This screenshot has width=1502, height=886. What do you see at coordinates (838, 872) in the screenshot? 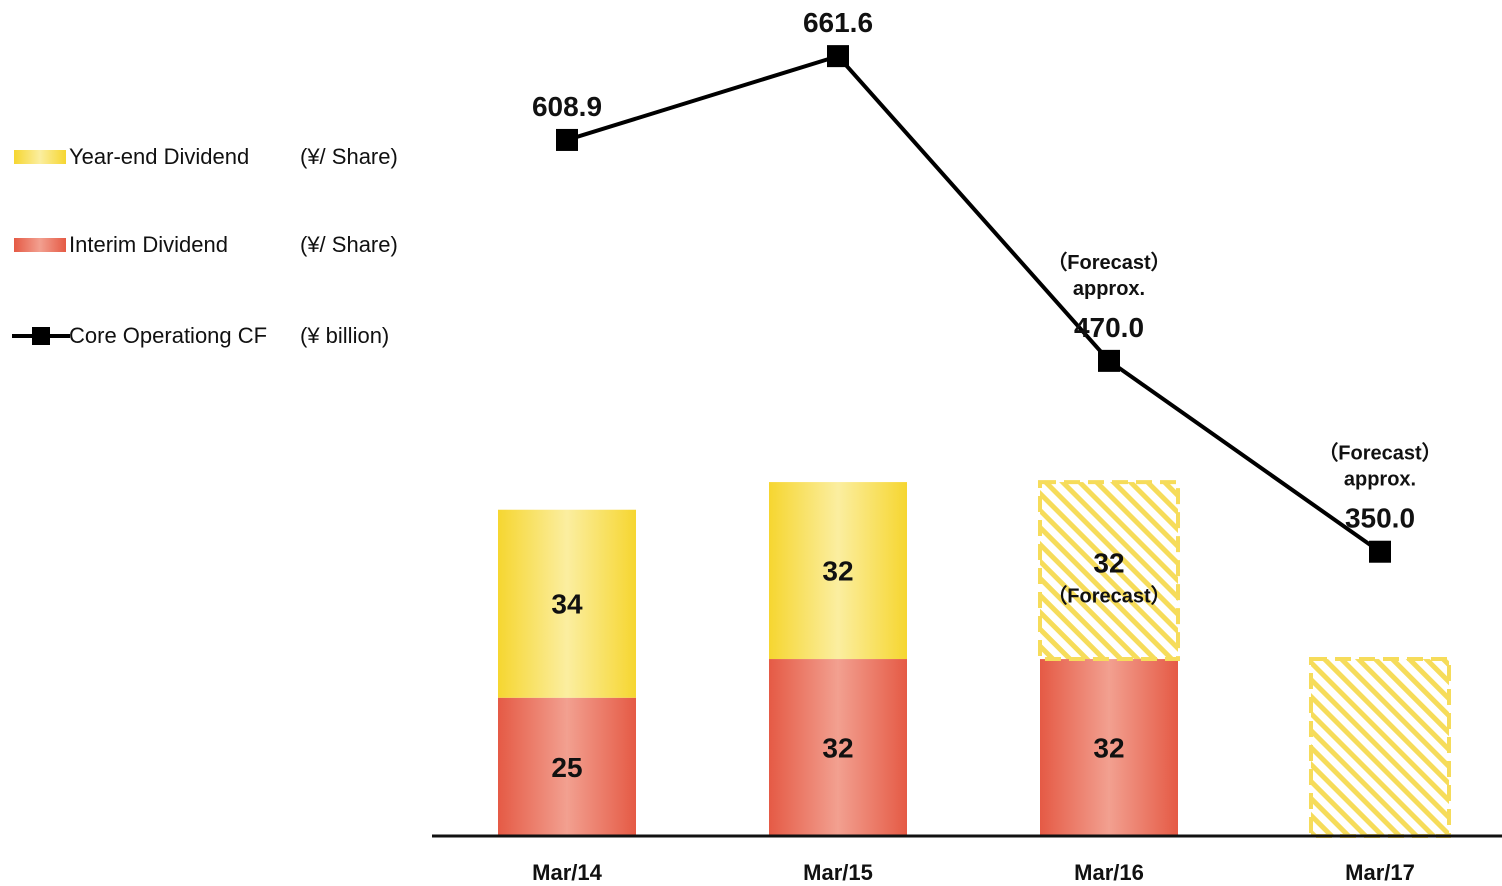
I see `x-tick-Mar-15: Mar/15` at bounding box center [838, 872].